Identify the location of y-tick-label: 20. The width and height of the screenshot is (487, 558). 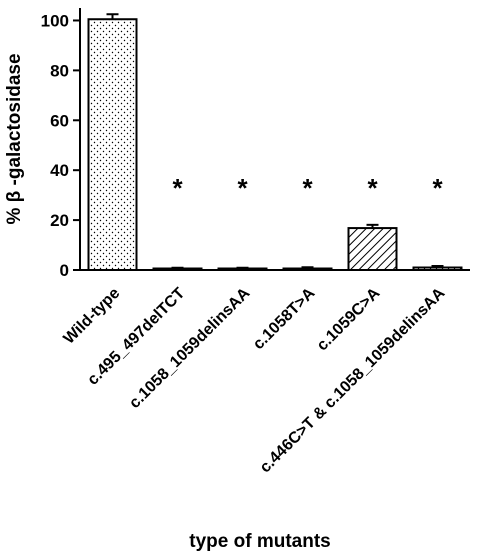
(59, 220).